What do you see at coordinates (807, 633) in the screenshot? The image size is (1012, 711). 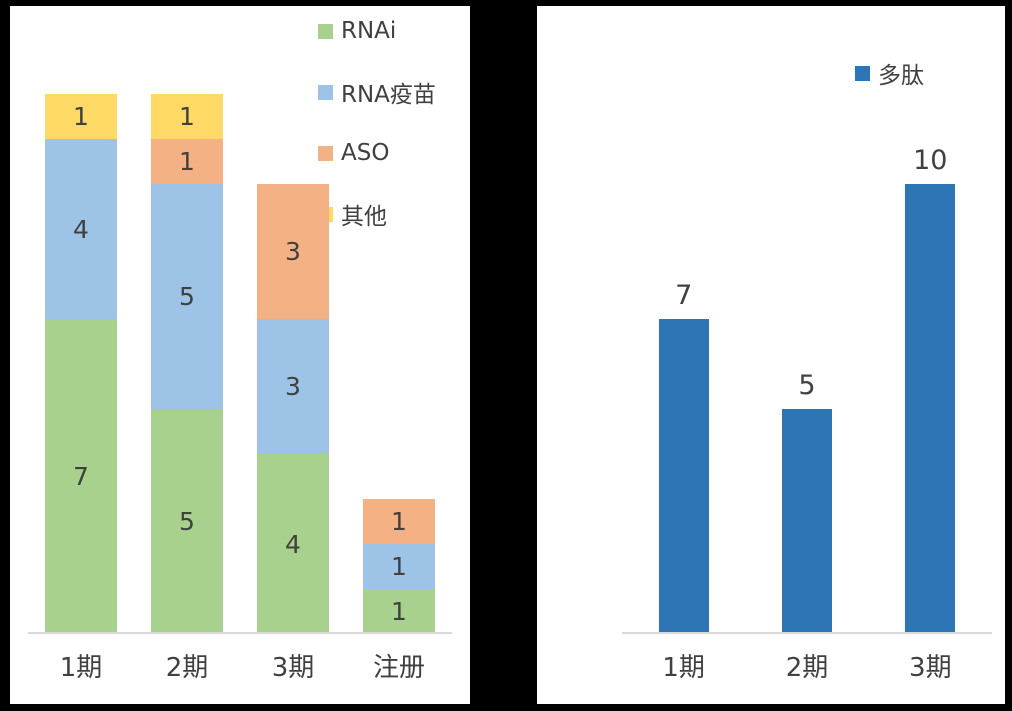 I see `right-chart-x-axis` at bounding box center [807, 633].